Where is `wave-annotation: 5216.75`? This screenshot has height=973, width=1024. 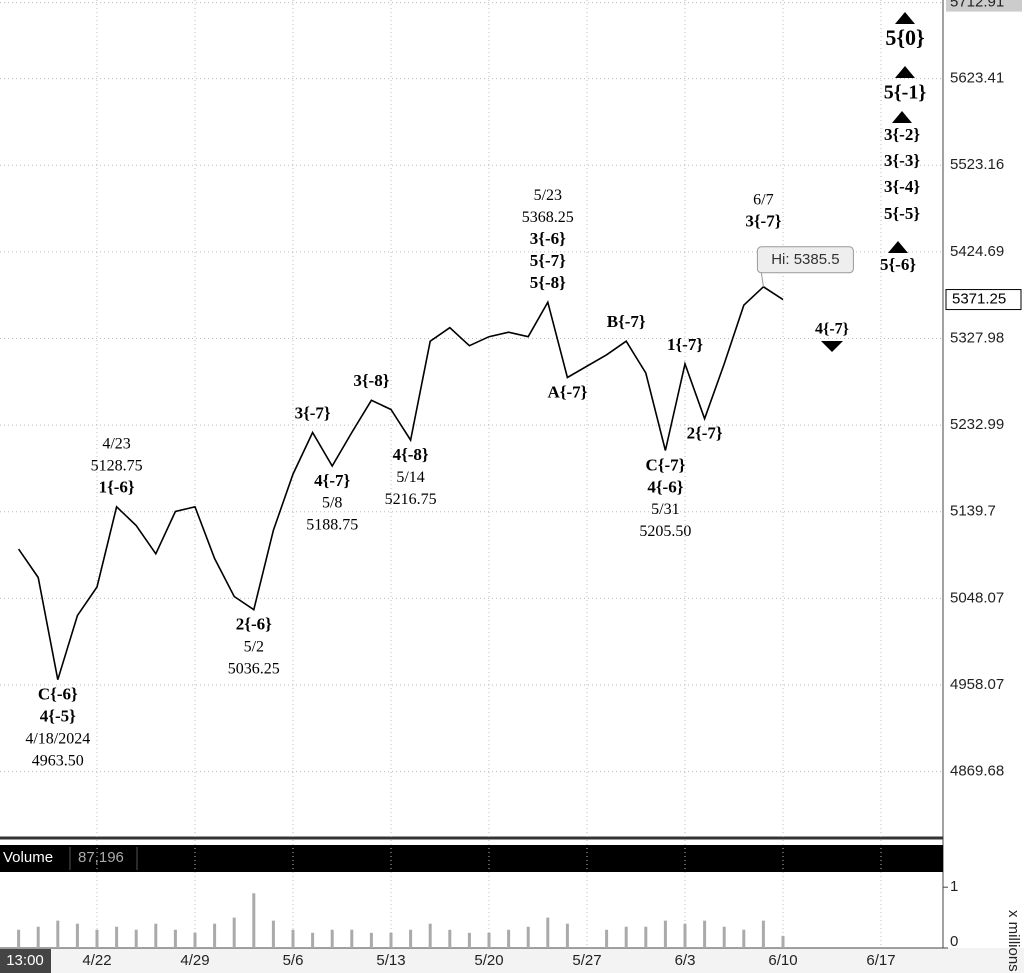
wave-annotation: 5216.75 is located at coordinates (411, 499).